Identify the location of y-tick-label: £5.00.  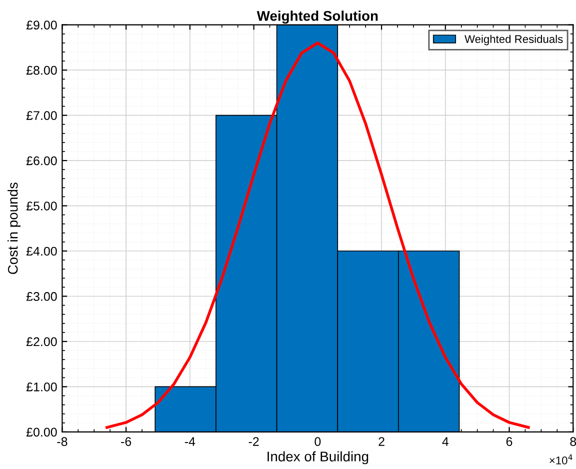
(41, 206).